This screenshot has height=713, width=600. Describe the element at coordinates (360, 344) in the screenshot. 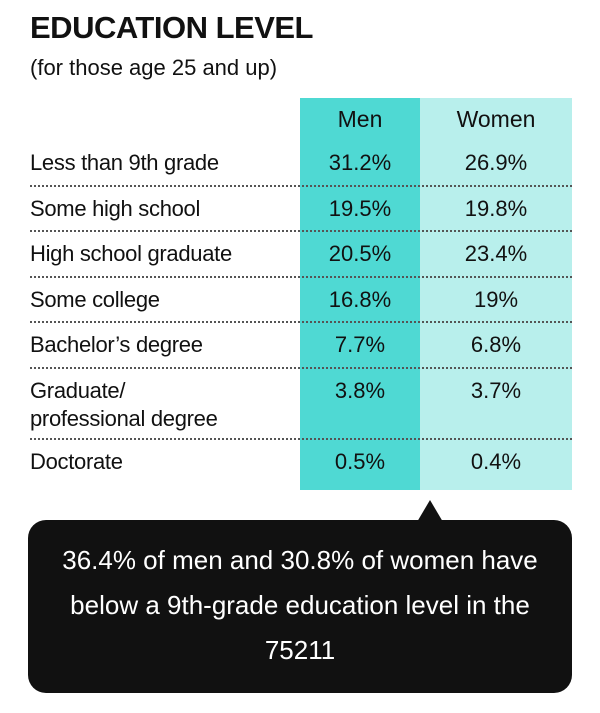

I see `men-value: 7.7%` at that location.